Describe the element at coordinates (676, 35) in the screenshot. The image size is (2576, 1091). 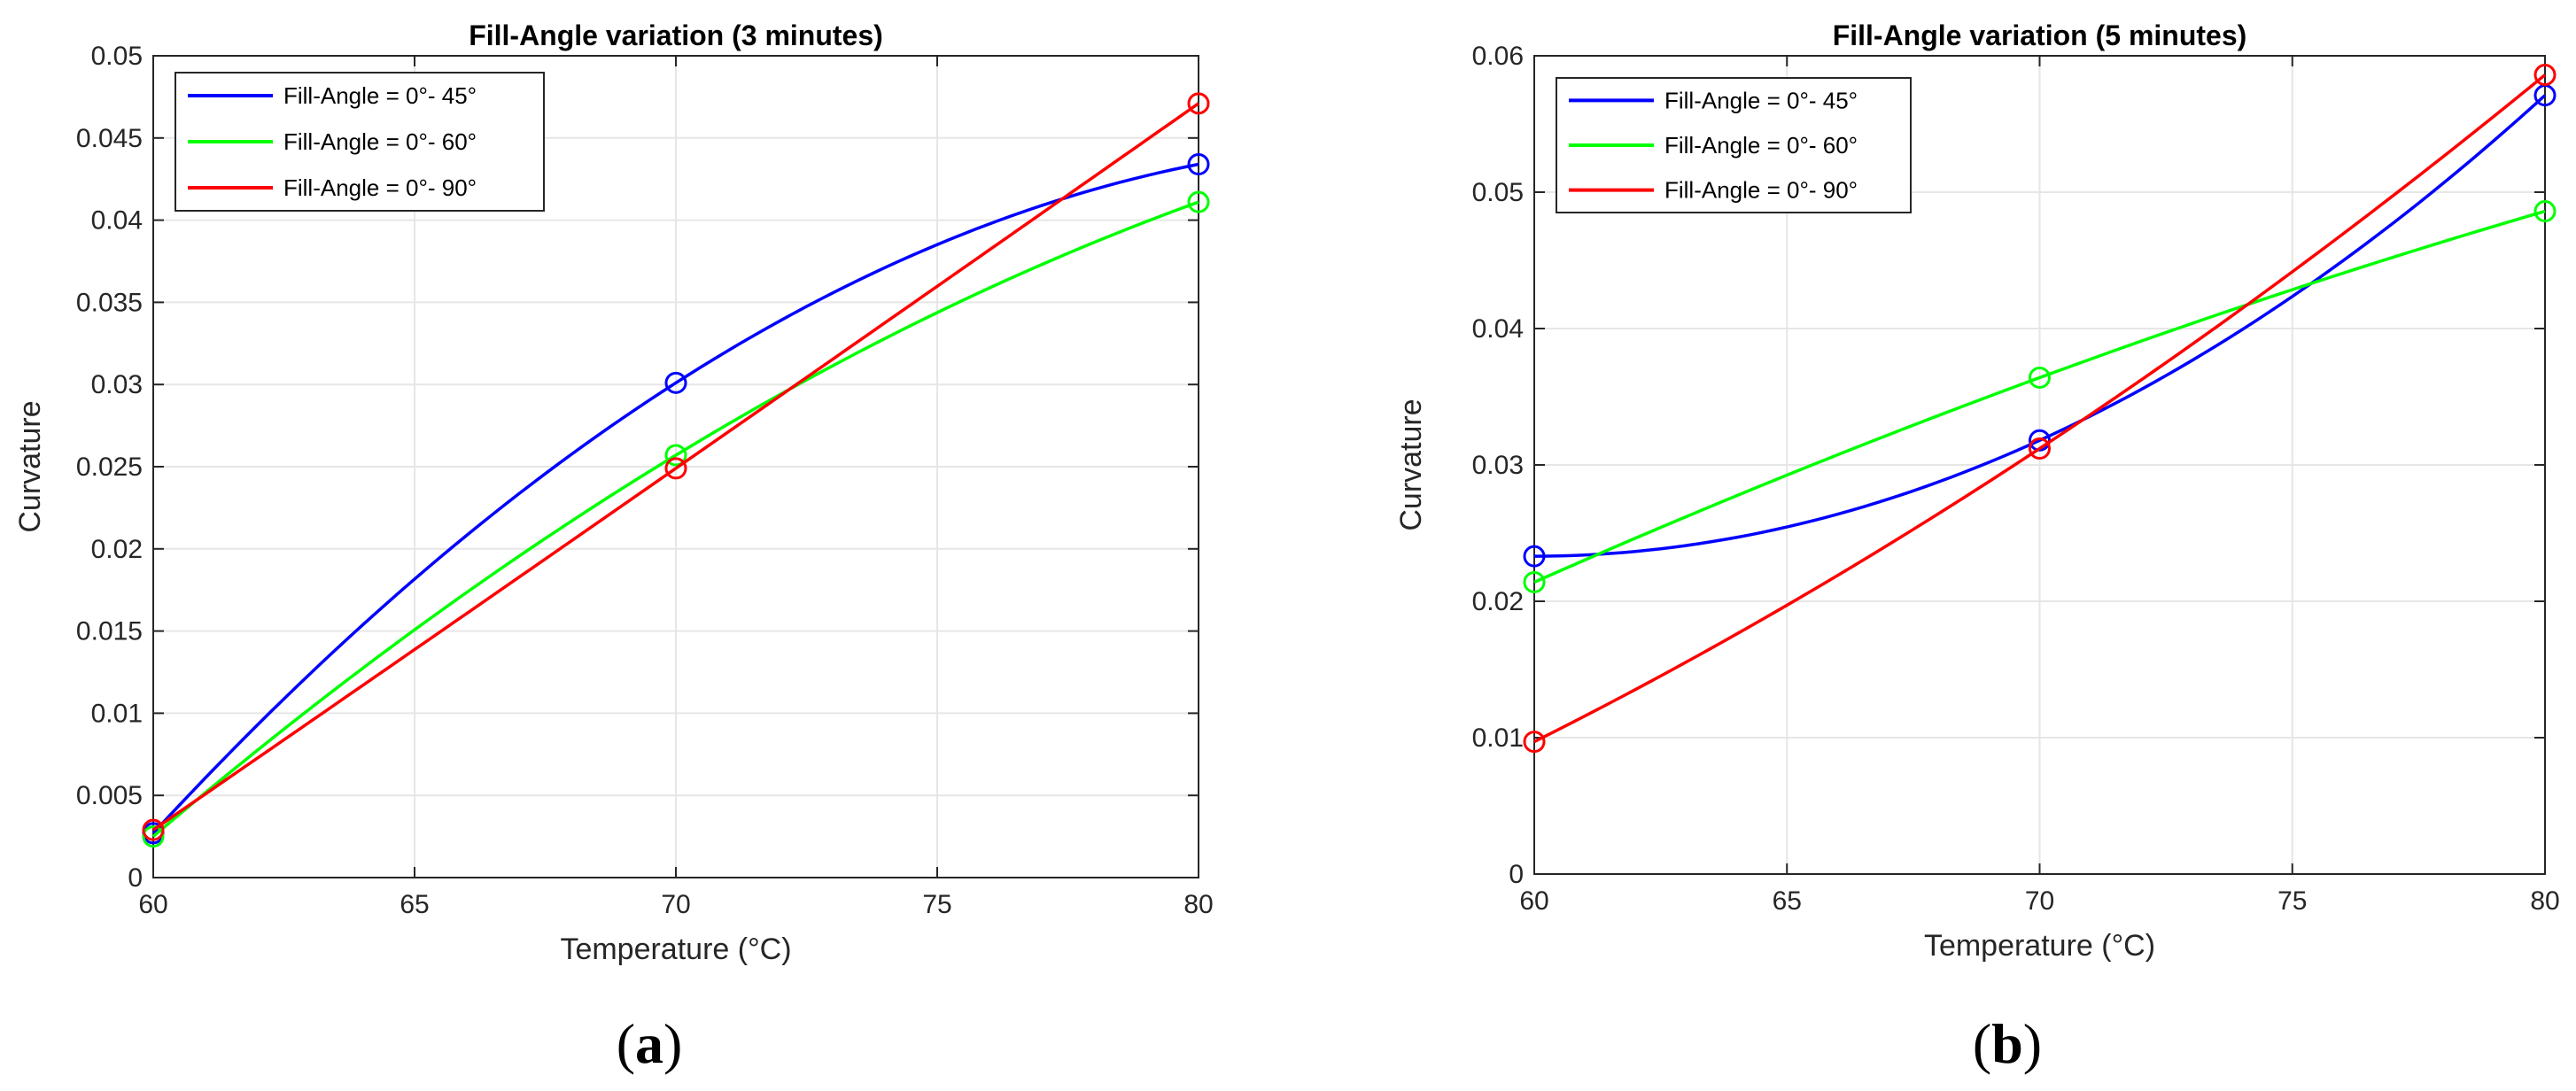
I see `chart-title: Fill-Angle variation (3 minutes)` at that location.